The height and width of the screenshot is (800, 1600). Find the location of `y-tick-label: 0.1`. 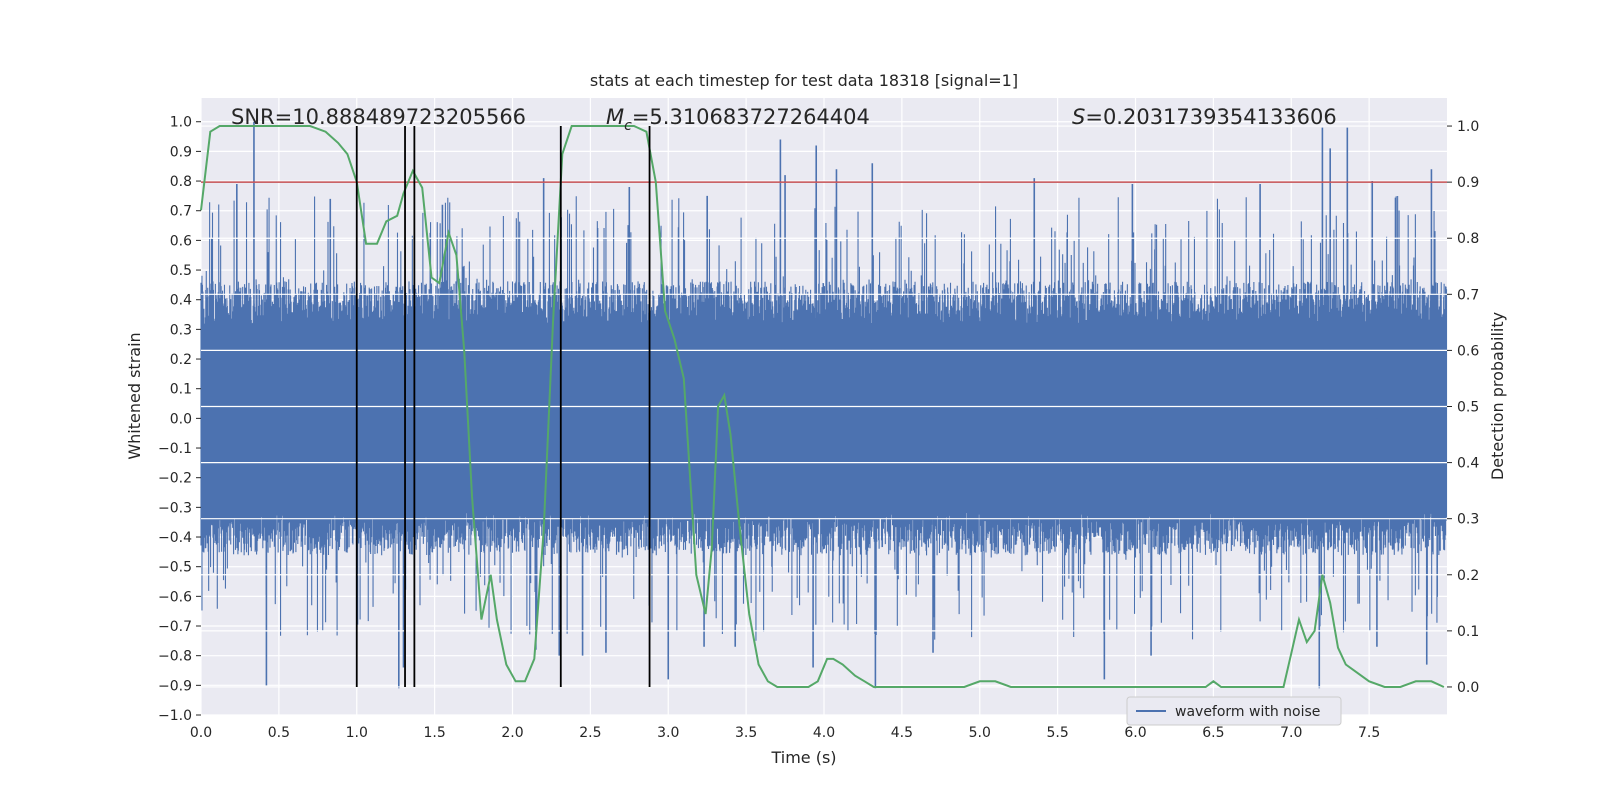

y-tick-label: 0.1 is located at coordinates (181, 390).